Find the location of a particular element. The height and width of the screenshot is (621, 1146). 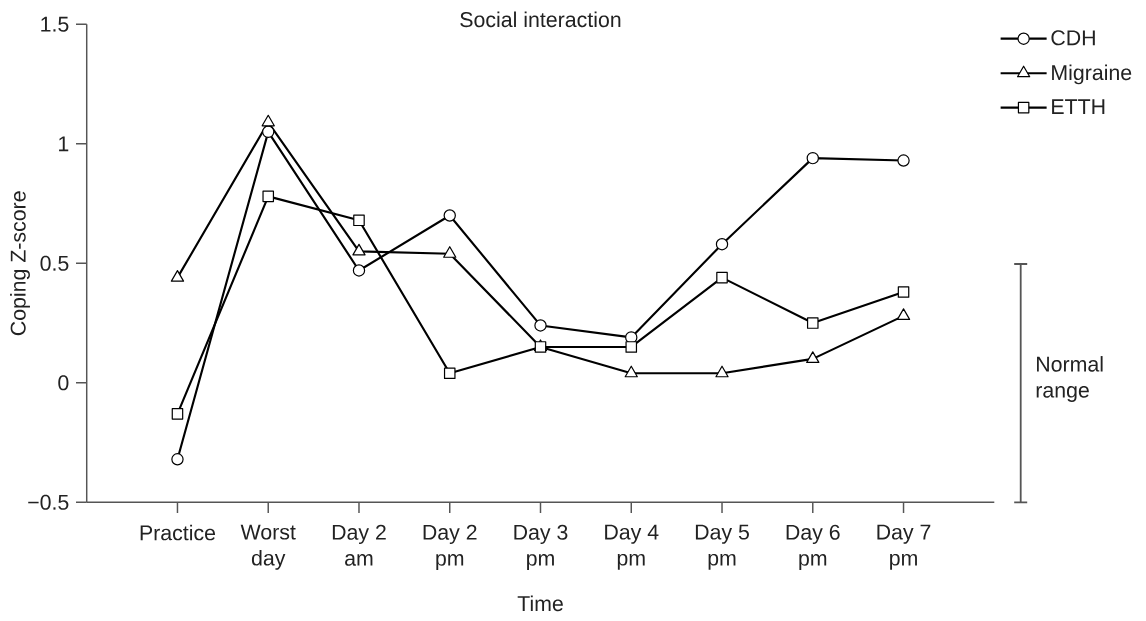

x-tick-label: Day 2 pm is located at coordinates (450, 547).